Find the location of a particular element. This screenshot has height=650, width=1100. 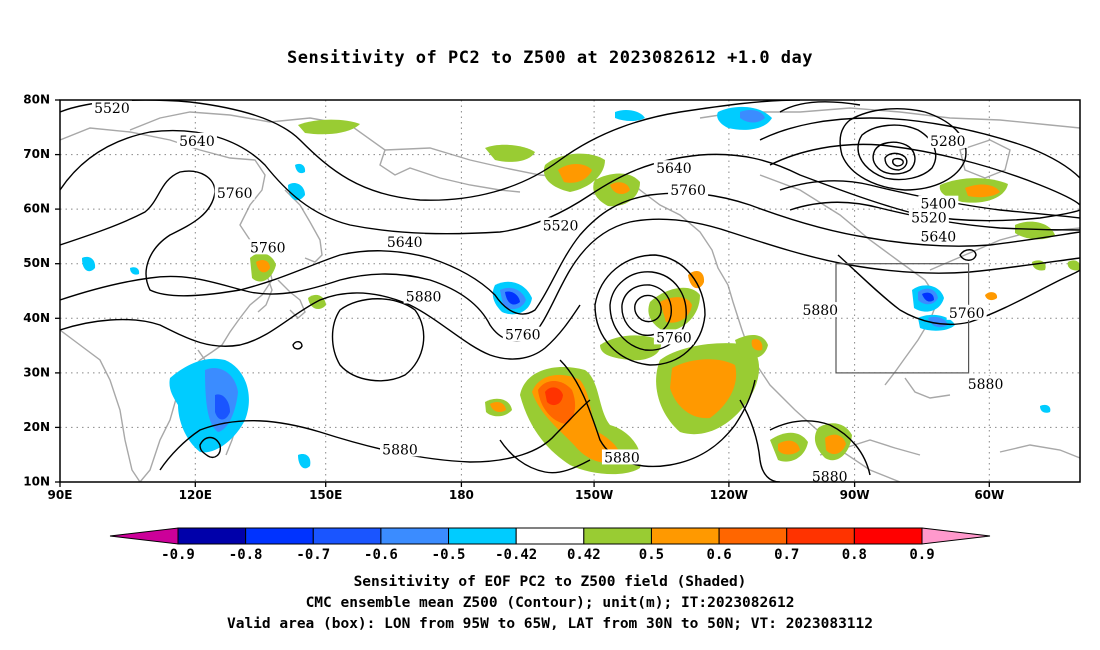

contour-label: 5400 is located at coordinates (939, 205).